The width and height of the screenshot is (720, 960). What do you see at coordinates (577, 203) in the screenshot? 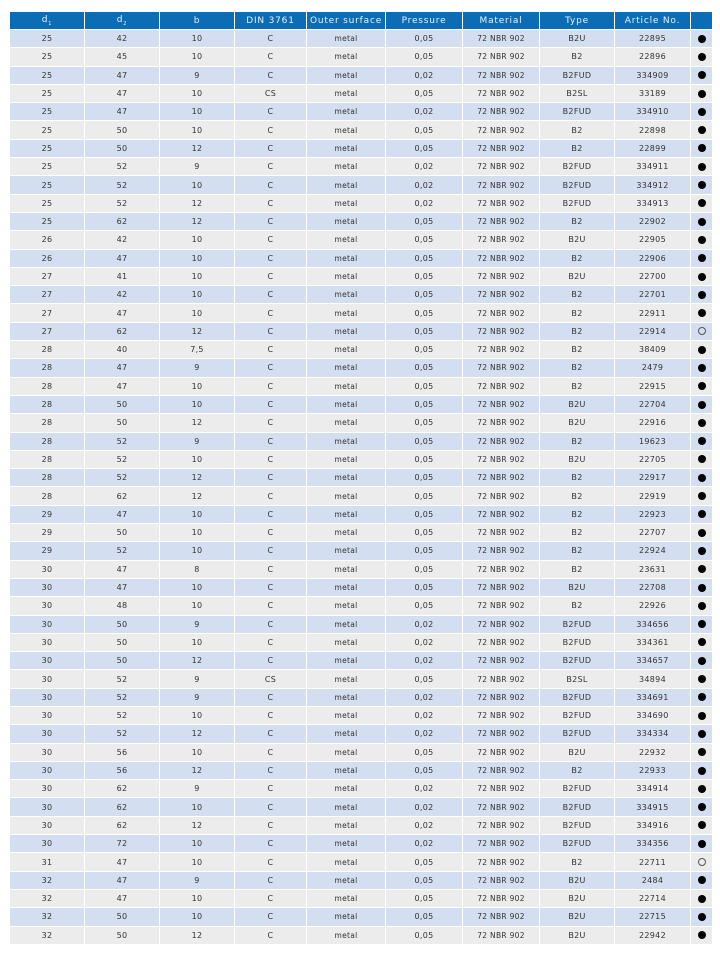
I see `cell-type: B2FUD` at bounding box center [577, 203].